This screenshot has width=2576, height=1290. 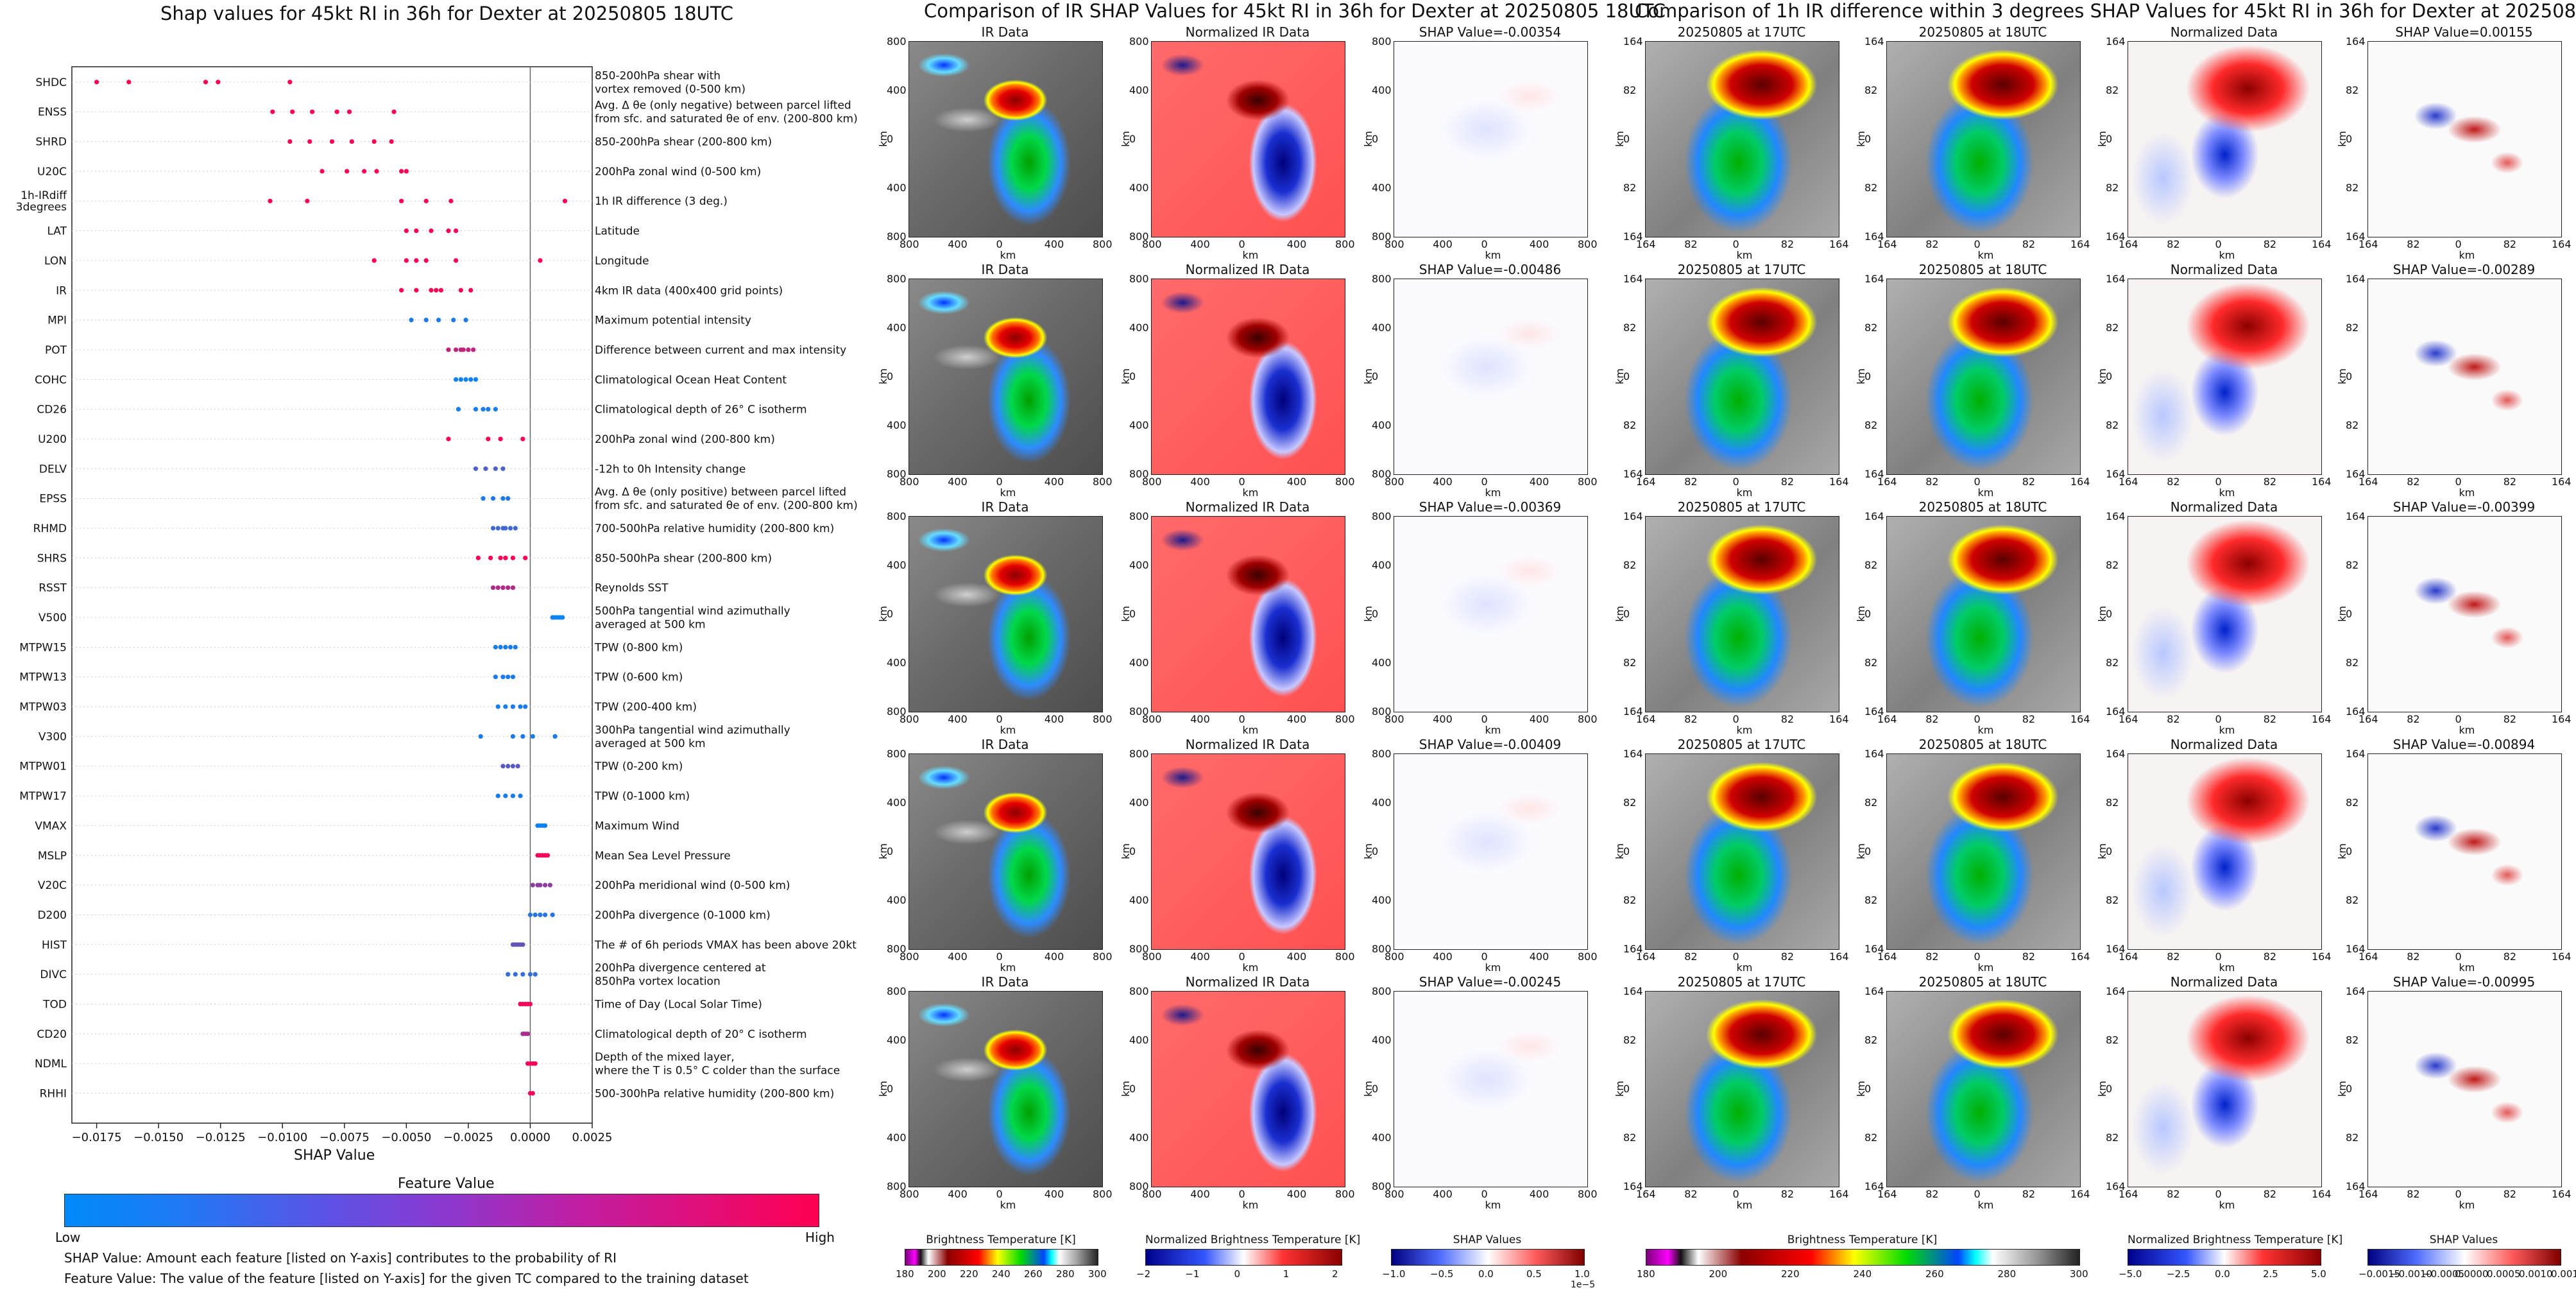 What do you see at coordinates (691, 380) in the screenshot?
I see `feature-description: Climatological Ocean Heat Content` at bounding box center [691, 380].